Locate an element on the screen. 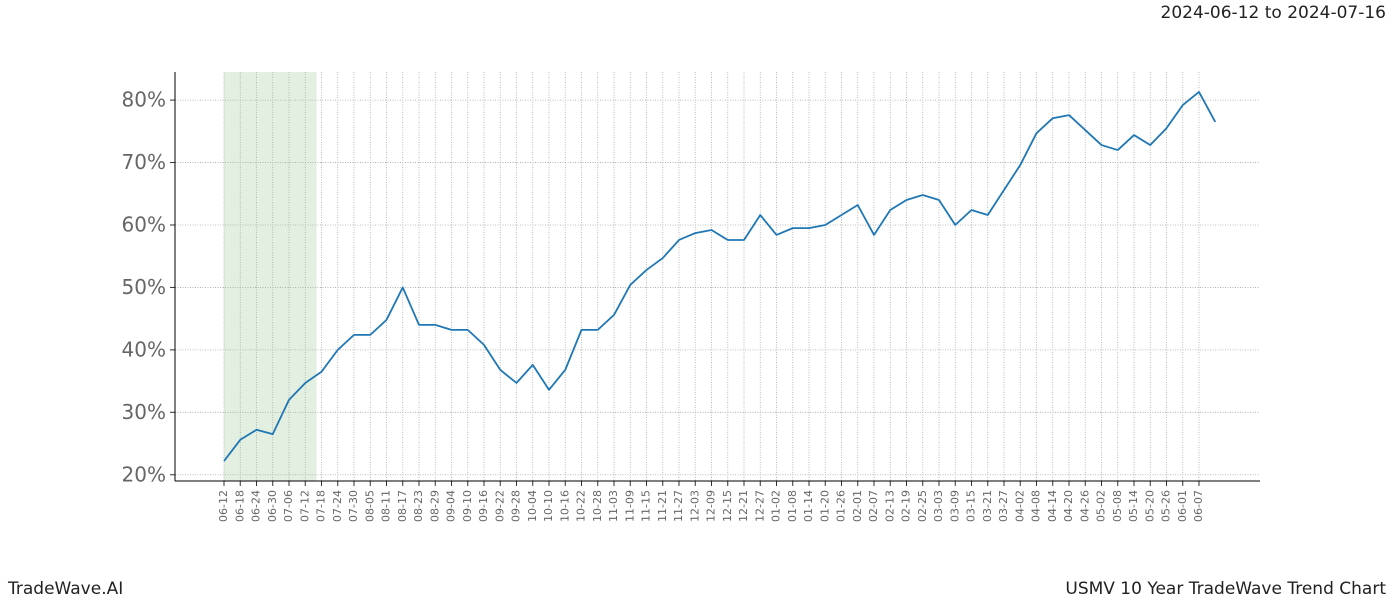 The height and width of the screenshot is (600, 1400). x-tick-label: 04-26 is located at coordinates (1084, 506).